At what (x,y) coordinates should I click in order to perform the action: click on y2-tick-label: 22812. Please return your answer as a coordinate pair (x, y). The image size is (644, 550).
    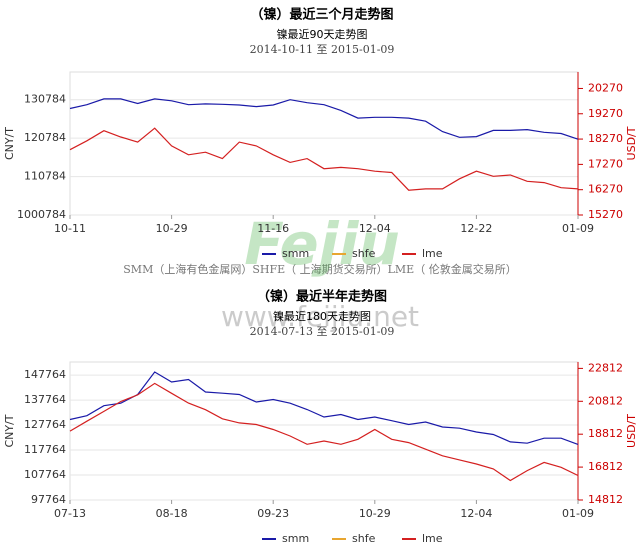
    Looking at the image, I should click on (605, 367).